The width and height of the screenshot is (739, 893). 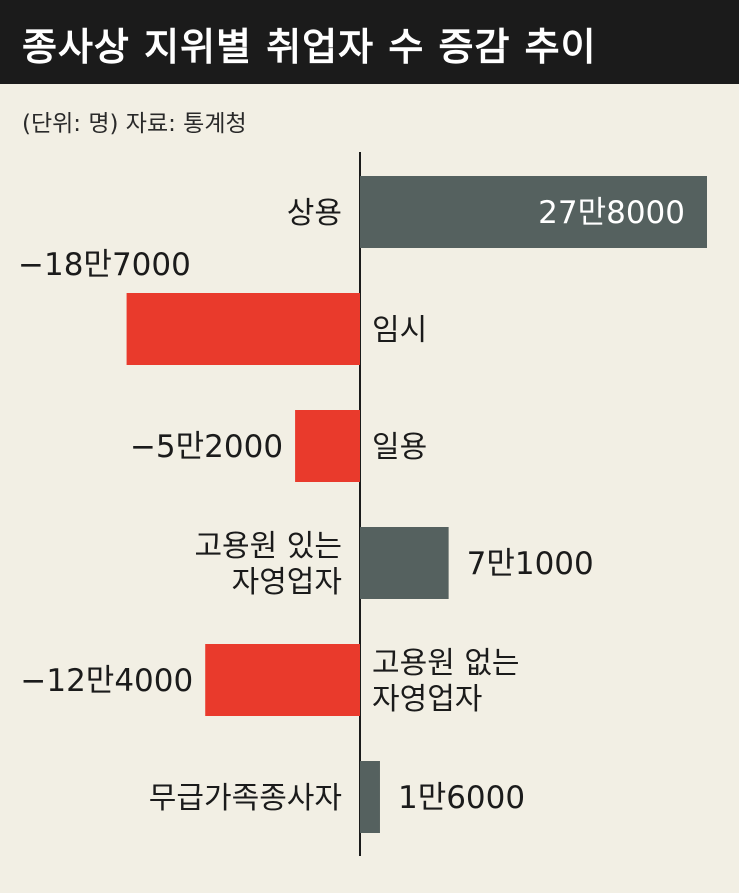 What do you see at coordinates (104, 265) in the screenshot?
I see `value-label-1: −18만7000` at bounding box center [104, 265].